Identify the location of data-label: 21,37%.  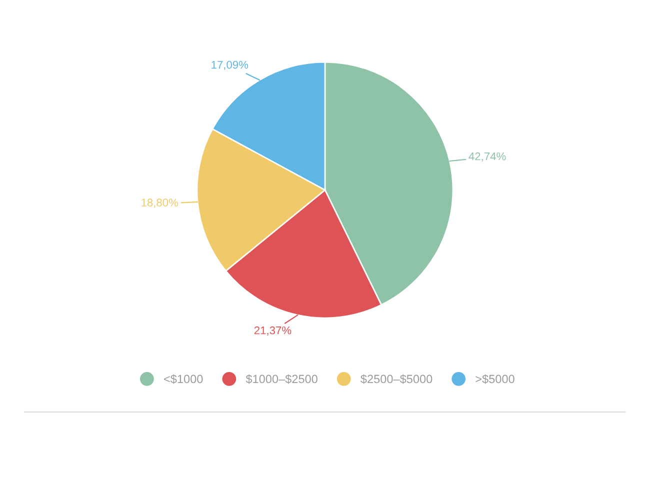
(273, 331).